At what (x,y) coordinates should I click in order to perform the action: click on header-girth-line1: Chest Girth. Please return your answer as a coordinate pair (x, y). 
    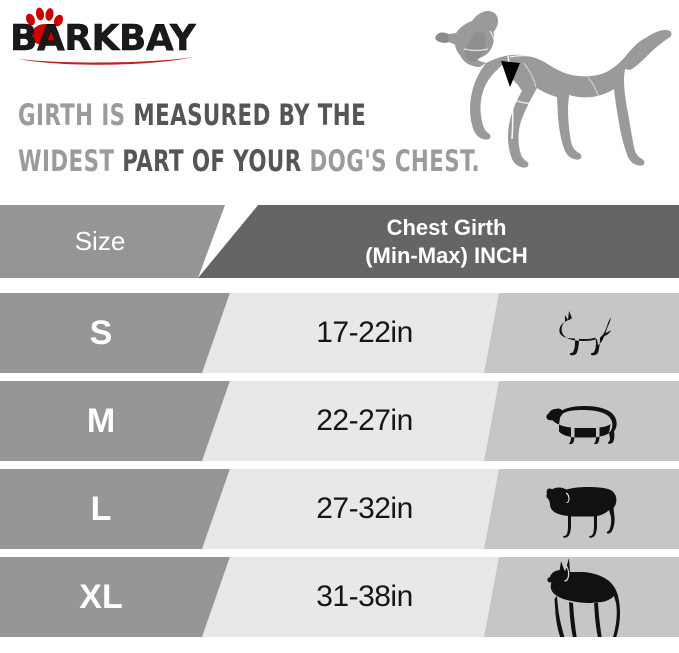
    Looking at the image, I should click on (446, 227).